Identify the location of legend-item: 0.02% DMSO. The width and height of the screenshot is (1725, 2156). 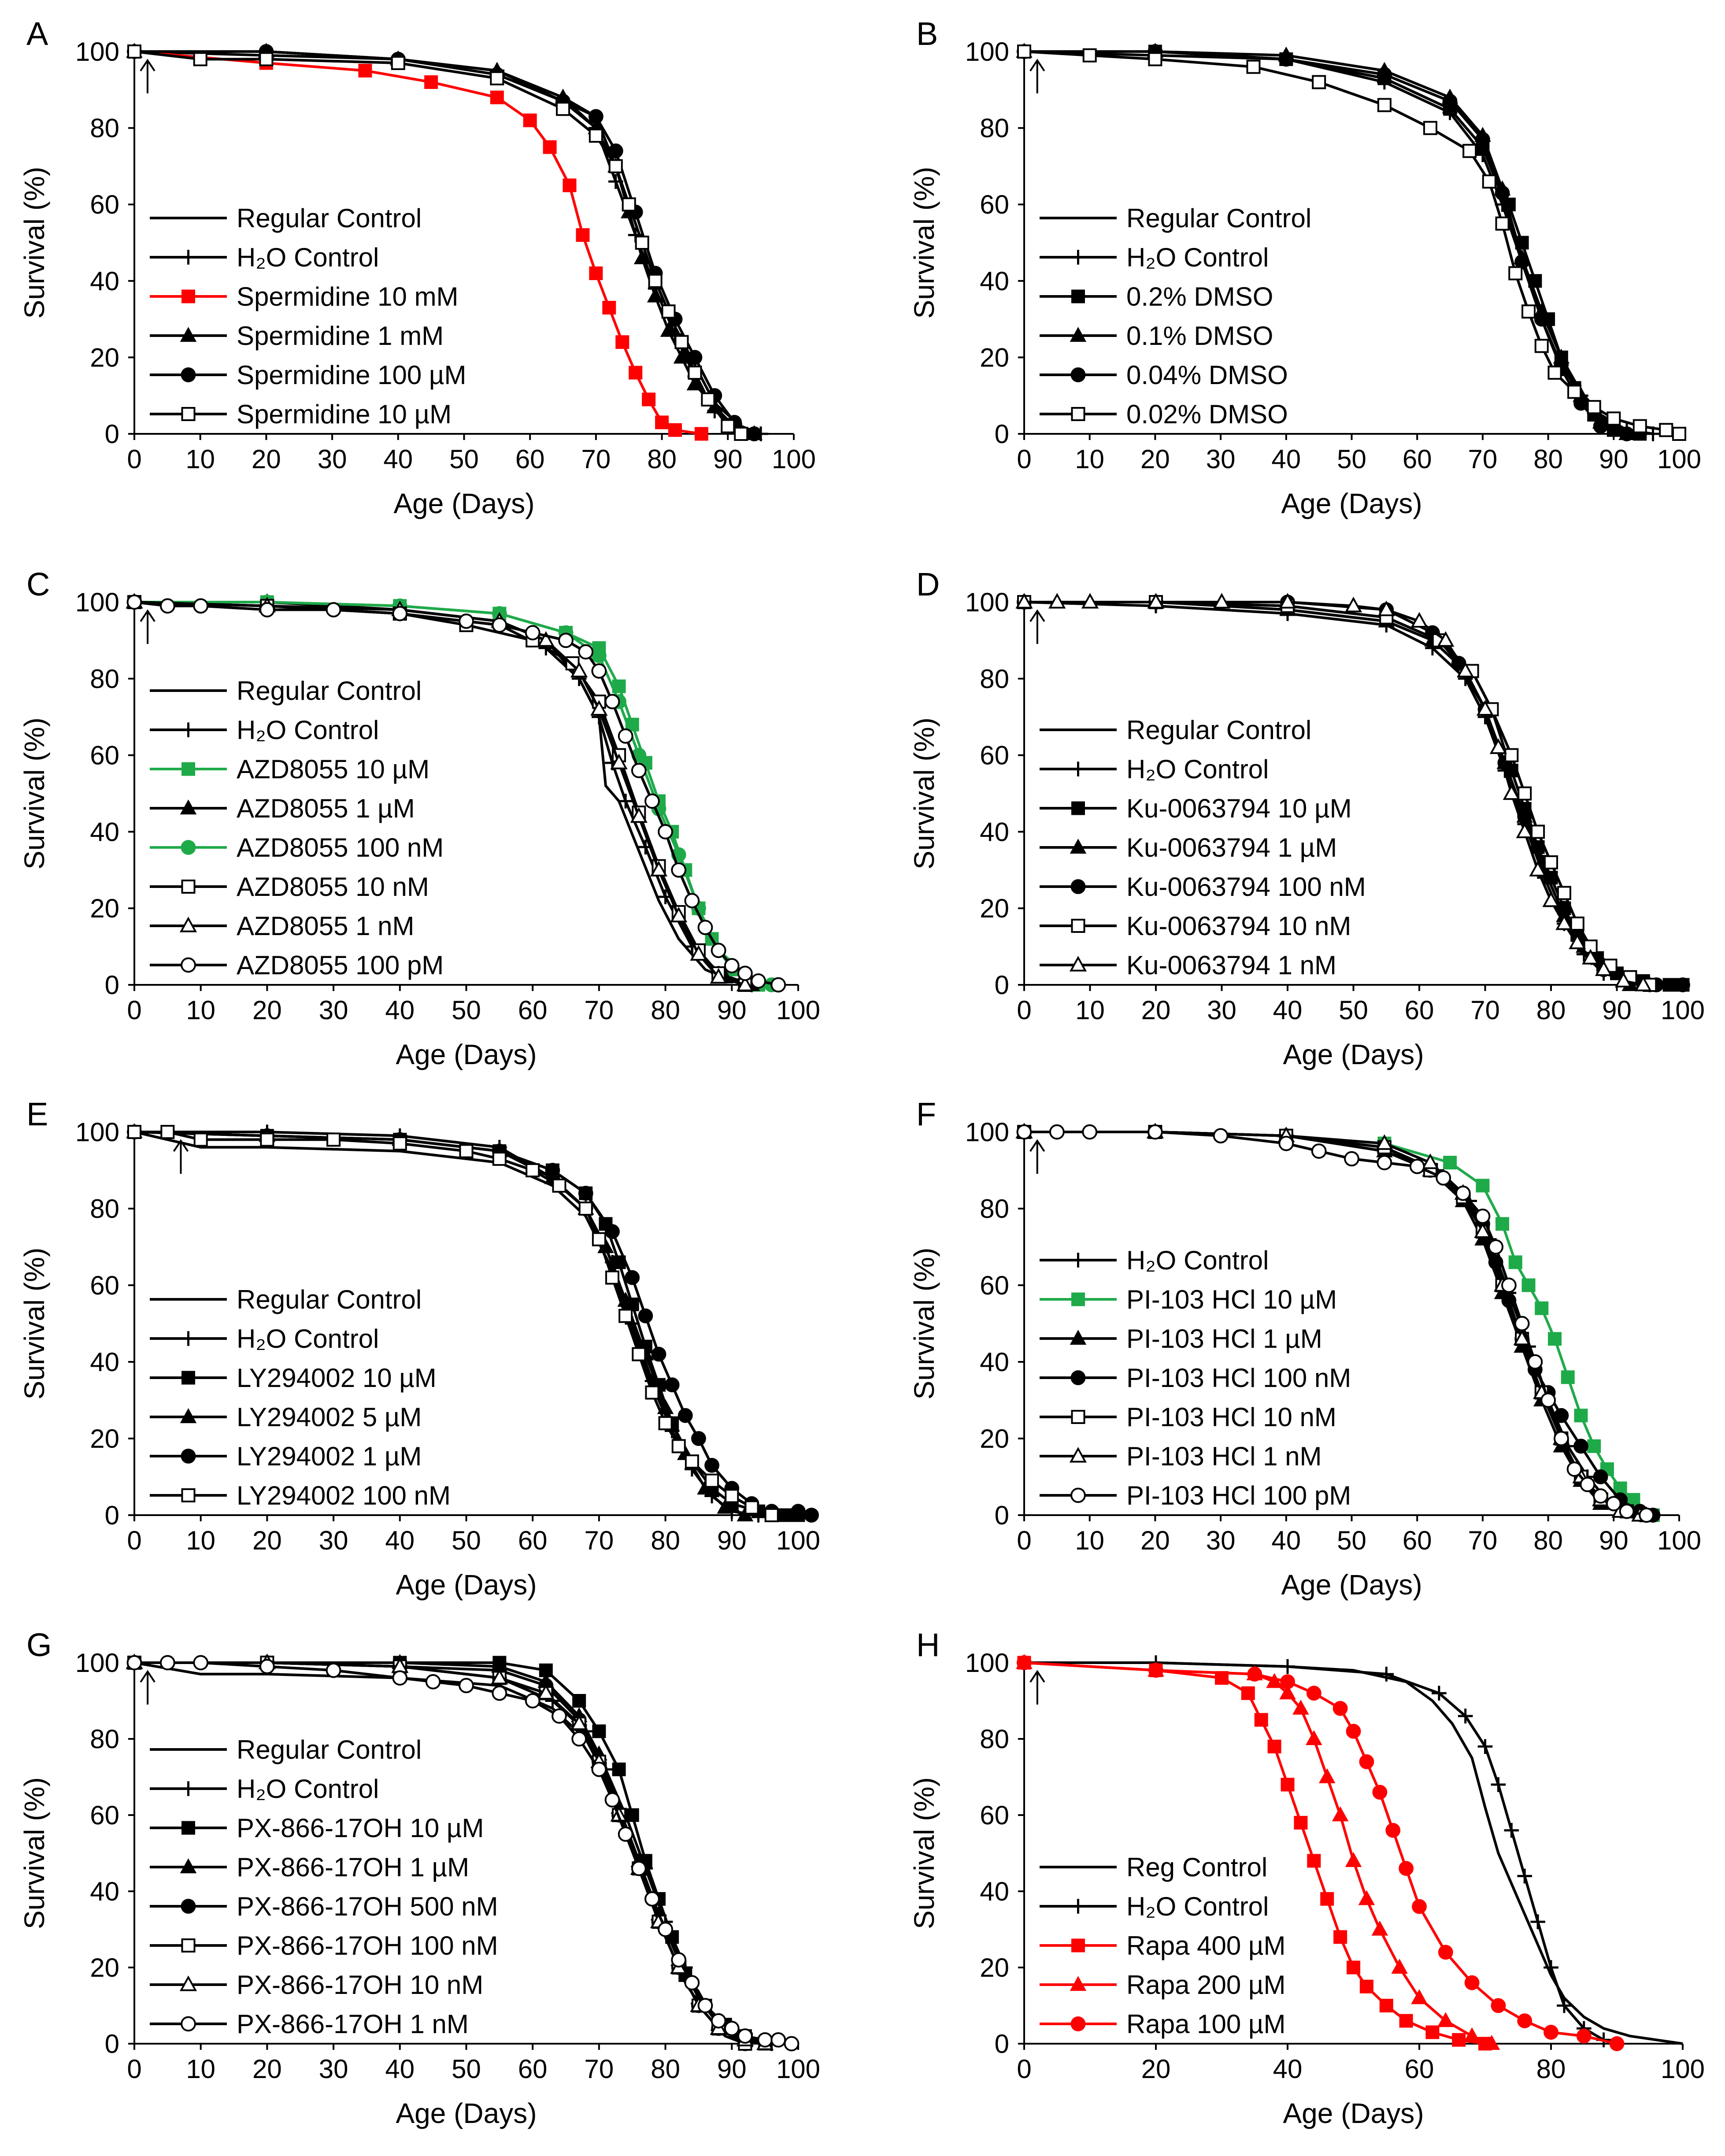
(1164, 414).